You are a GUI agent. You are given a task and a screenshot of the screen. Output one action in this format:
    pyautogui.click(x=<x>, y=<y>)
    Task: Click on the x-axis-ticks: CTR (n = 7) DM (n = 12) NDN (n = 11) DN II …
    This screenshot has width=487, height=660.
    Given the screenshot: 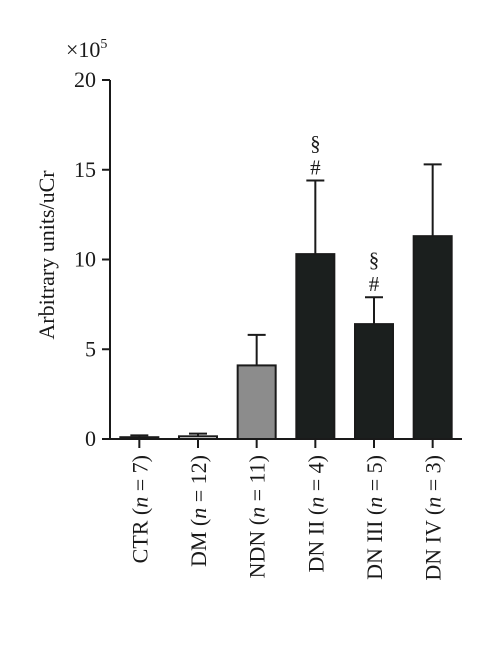 What is the action you would take?
    pyautogui.click(x=286, y=510)
    